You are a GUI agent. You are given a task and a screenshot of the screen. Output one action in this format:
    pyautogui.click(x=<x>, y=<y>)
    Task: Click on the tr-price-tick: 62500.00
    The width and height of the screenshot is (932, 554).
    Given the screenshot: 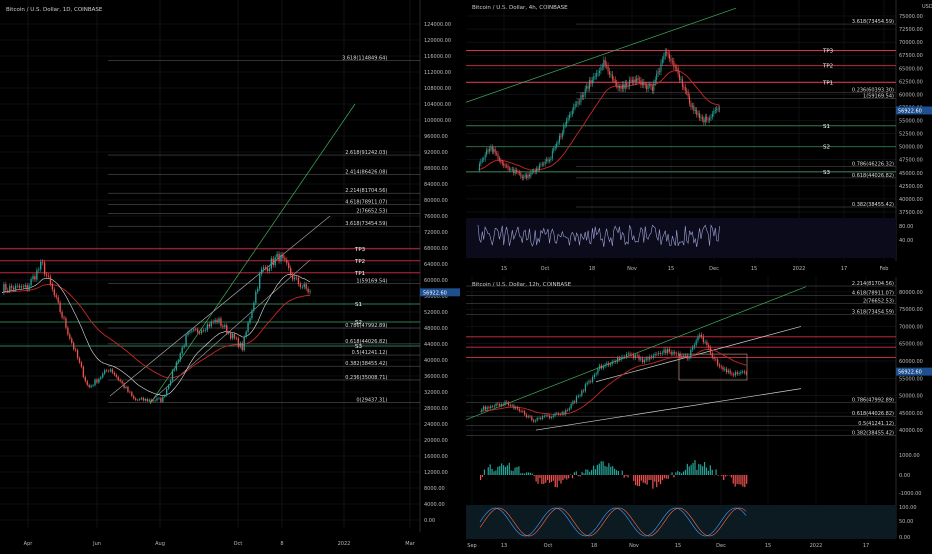 What is the action you would take?
    pyautogui.click(x=911, y=82)
    